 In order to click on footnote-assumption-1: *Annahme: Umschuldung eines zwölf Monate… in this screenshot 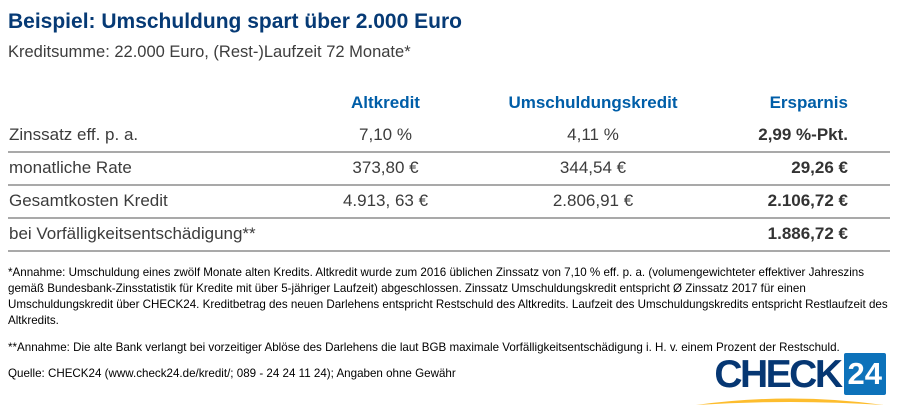, I will do `click(448, 296)`.